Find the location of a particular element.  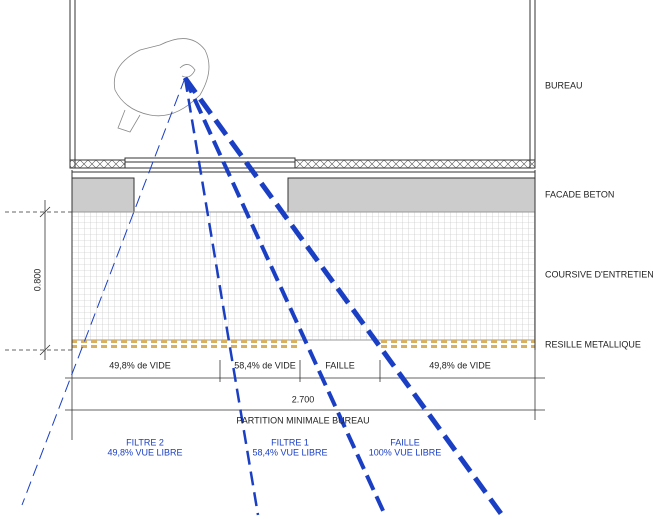

dimension-label: 2.700 is located at coordinates (303, 399).